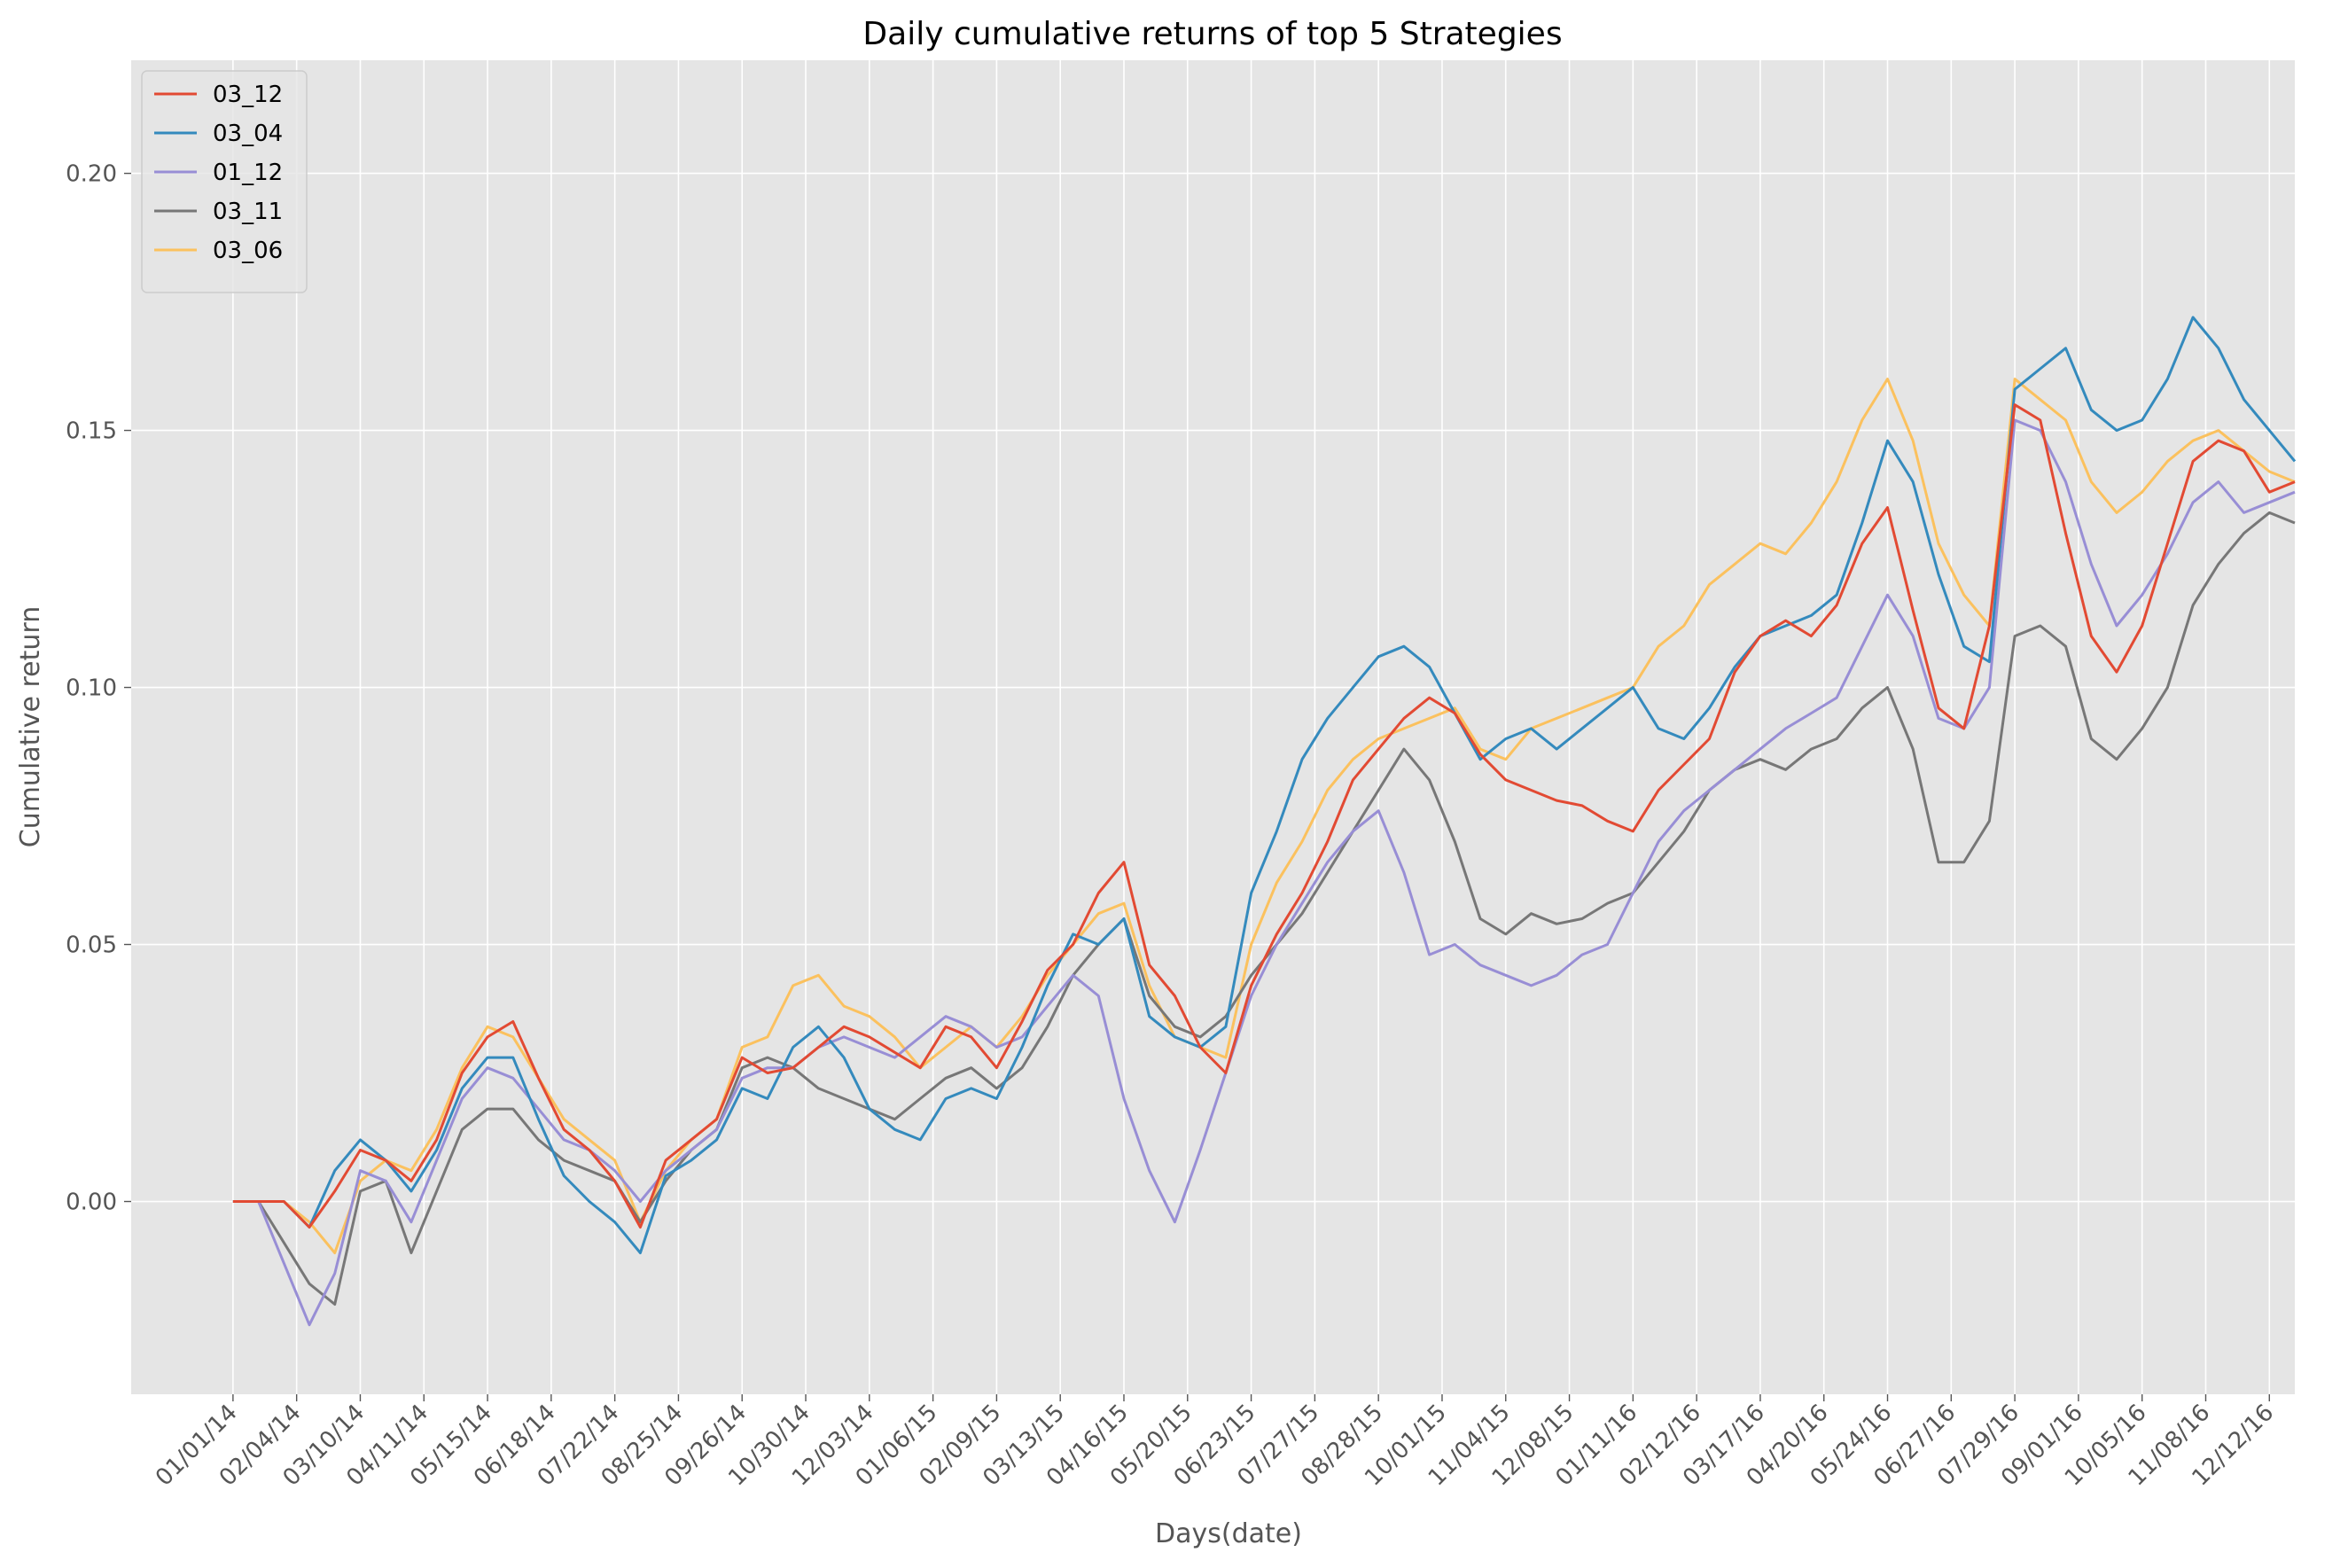 The height and width of the screenshot is (1568, 2348). Describe the element at coordinates (1229, 1533) in the screenshot. I see `x-axis-label: Days(date)` at that location.